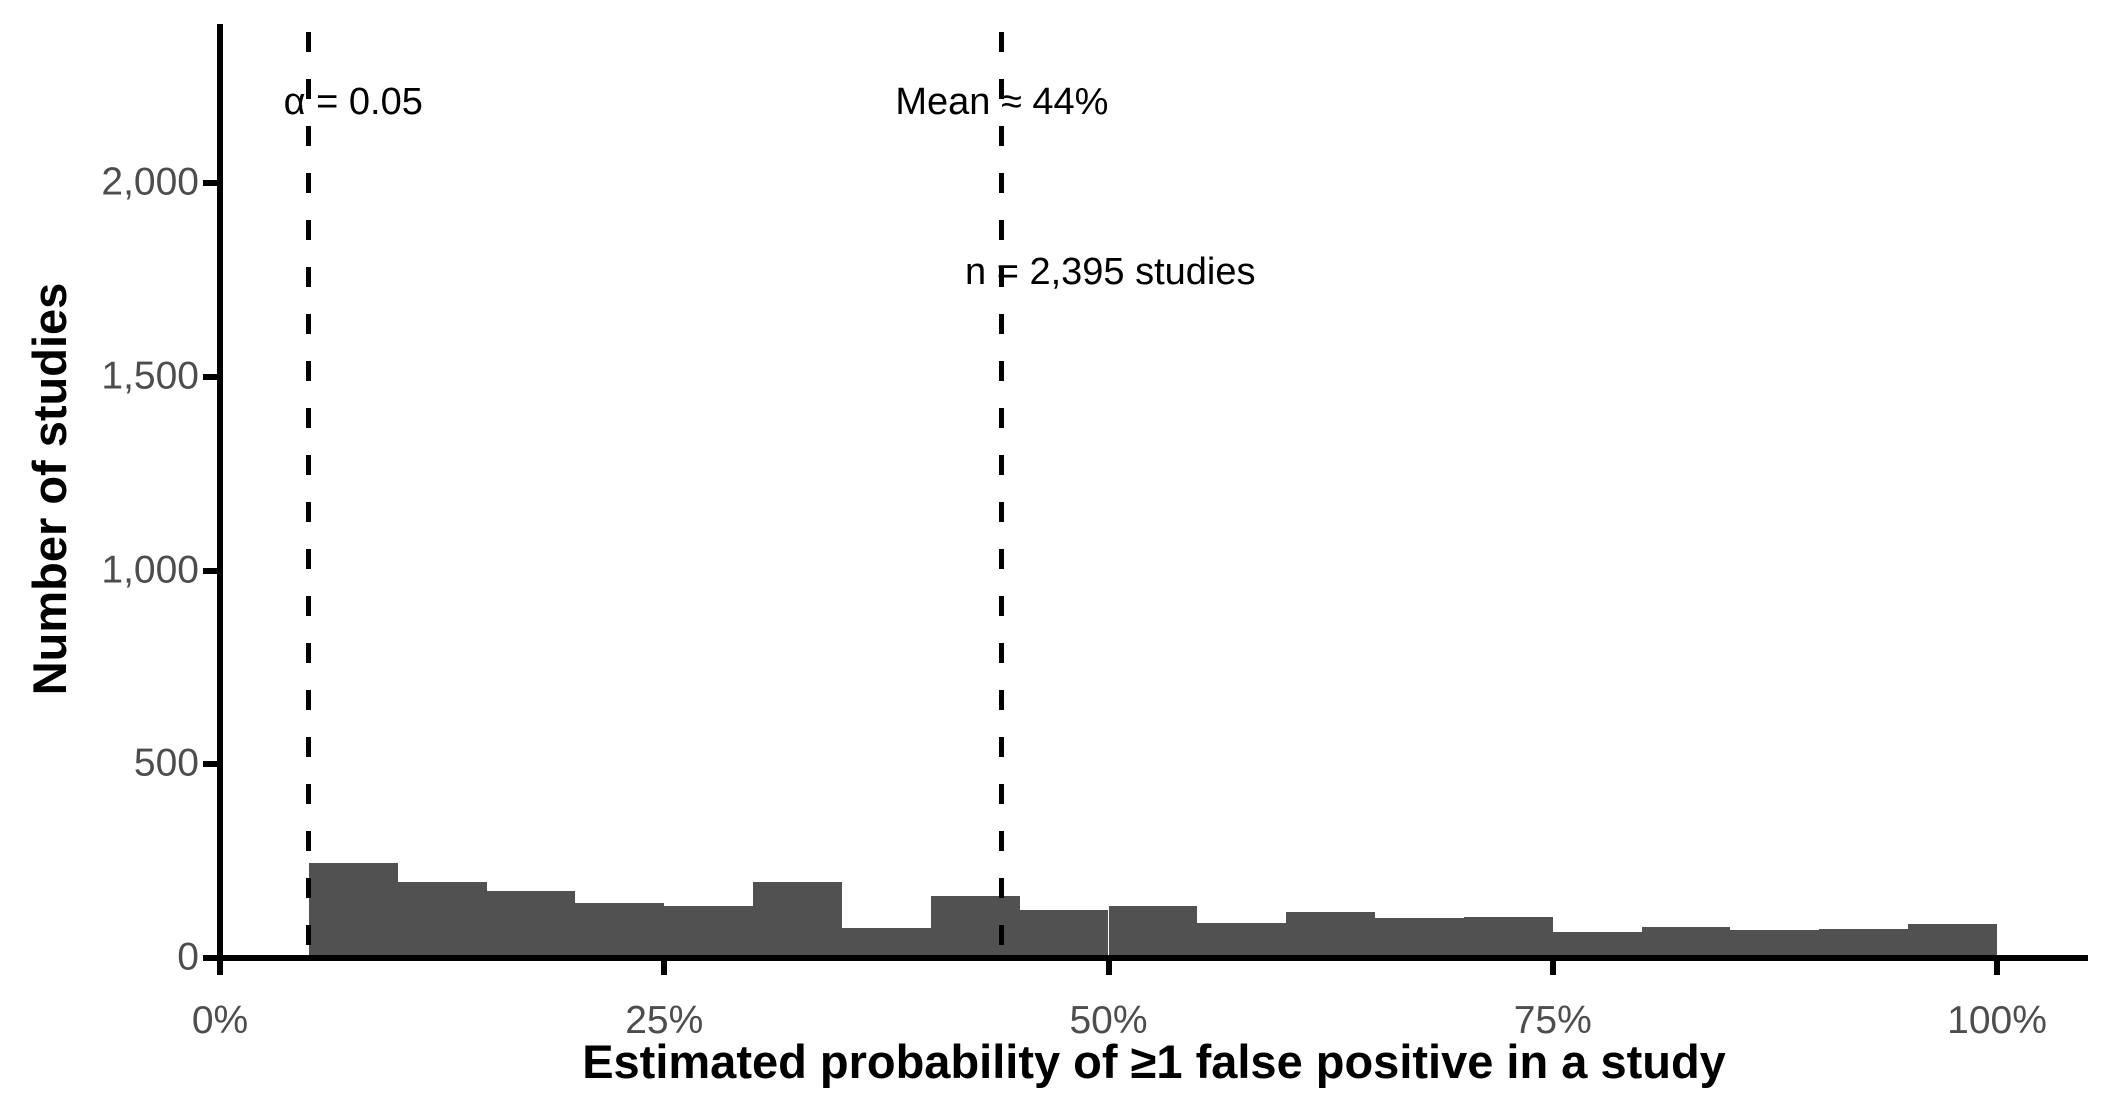 The height and width of the screenshot is (1113, 2112). I want to click on y-tick-label: 1,000, so click(150, 570).